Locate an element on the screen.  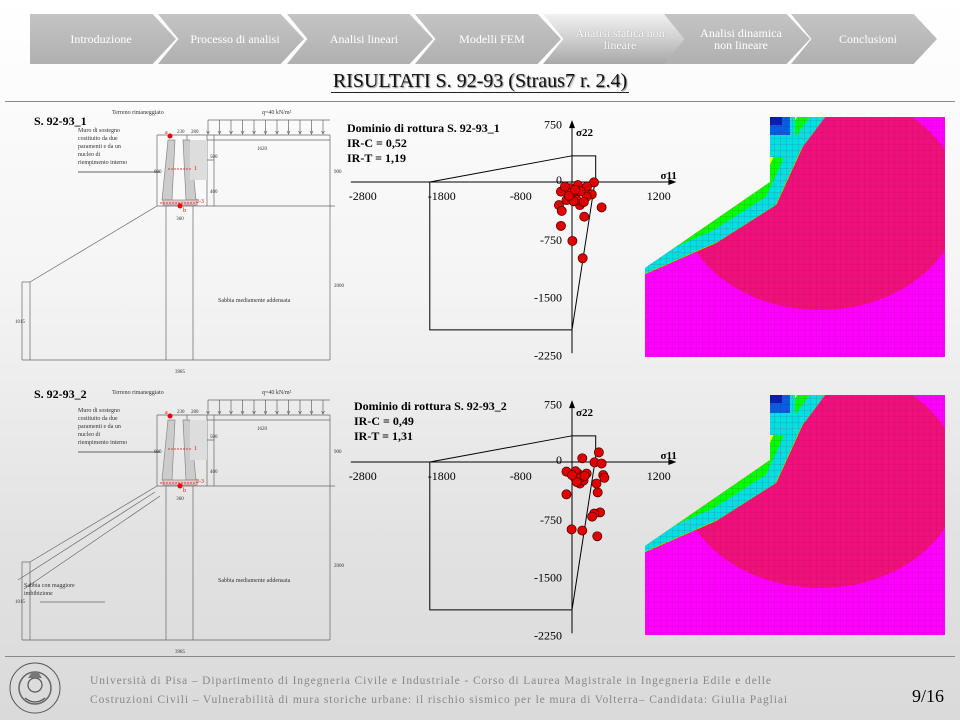
y-tick-label: 750 is located at coordinates (553, 124).